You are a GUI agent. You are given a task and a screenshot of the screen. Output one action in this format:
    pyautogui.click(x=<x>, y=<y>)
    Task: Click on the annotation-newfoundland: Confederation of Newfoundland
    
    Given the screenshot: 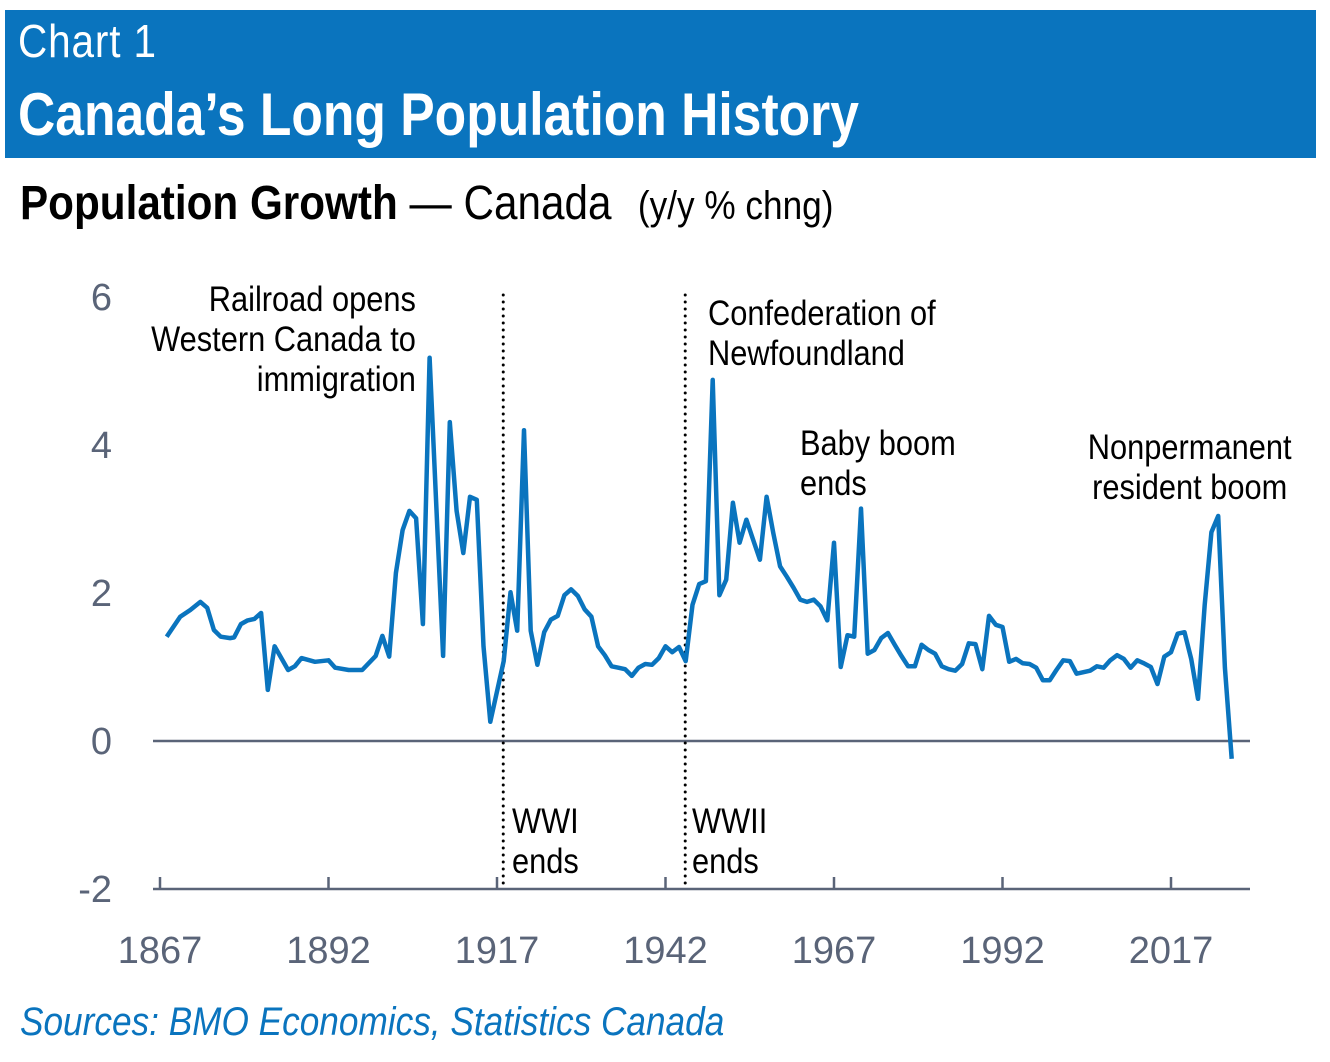 What is the action you would take?
    pyautogui.click(x=822, y=334)
    